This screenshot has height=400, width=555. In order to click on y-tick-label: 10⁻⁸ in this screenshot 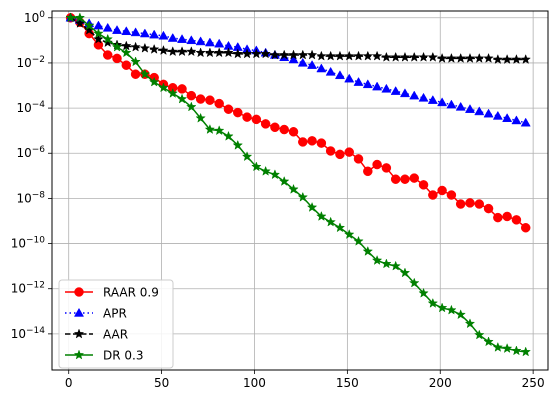, I will do `click(30, 197)`.